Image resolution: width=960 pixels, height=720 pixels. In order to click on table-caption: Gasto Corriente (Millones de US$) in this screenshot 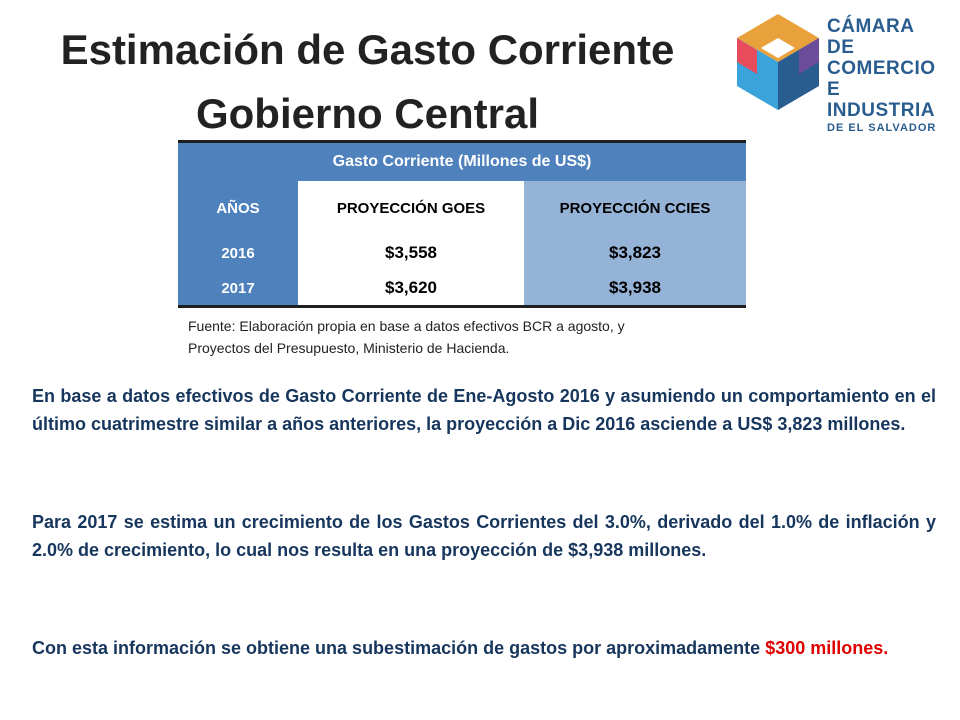, I will do `click(462, 160)`.